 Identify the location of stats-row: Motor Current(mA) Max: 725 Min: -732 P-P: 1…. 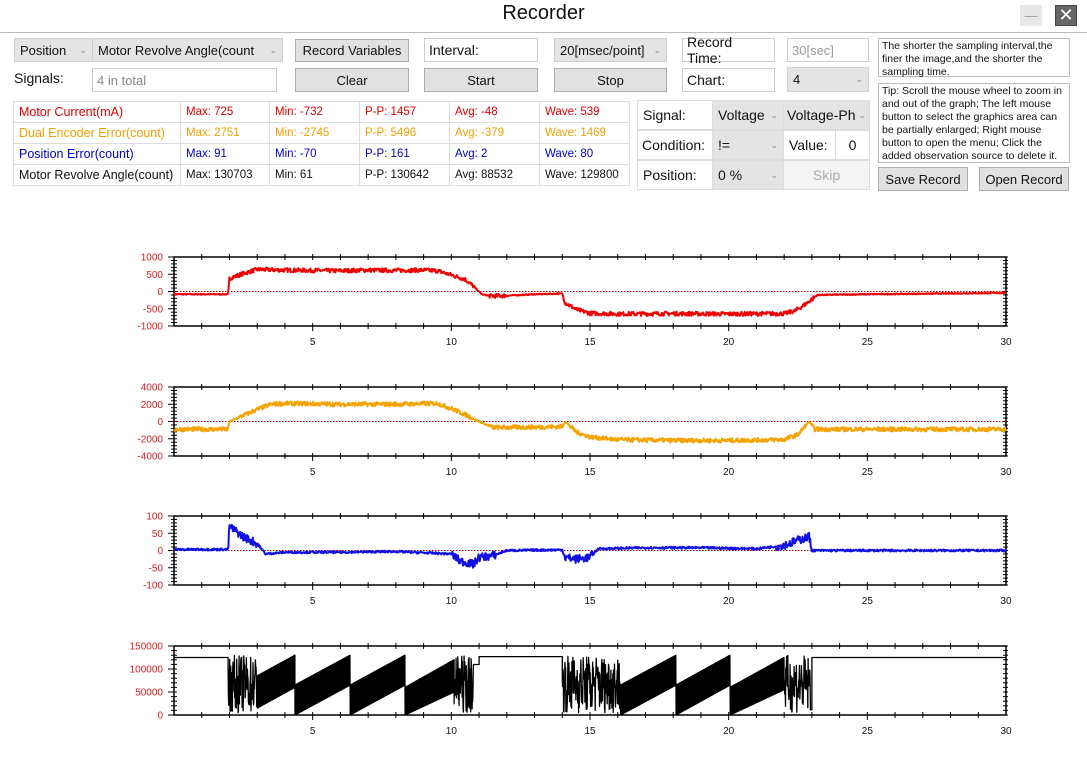
(321, 112).